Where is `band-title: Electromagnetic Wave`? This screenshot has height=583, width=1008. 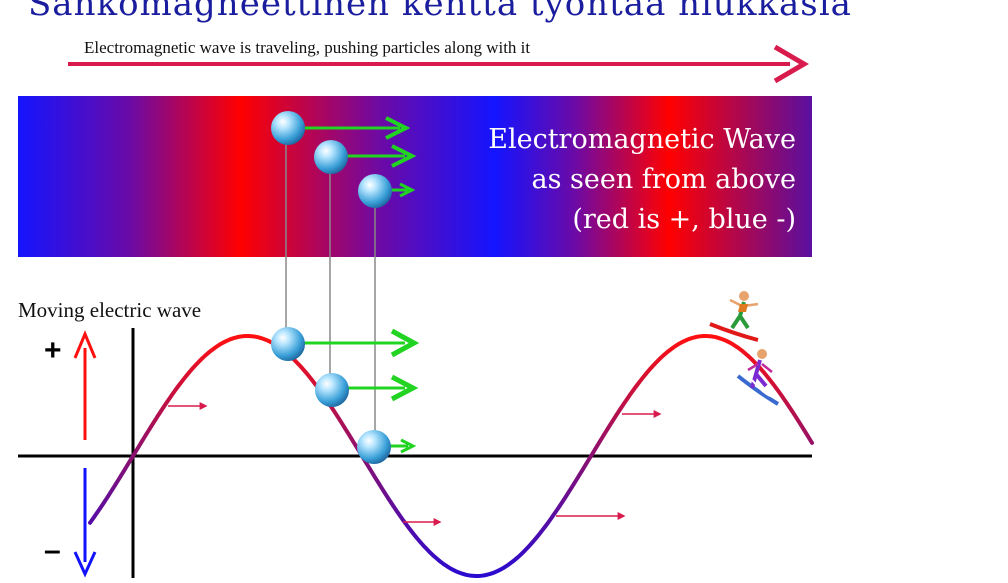
band-title: Electromagnetic Wave is located at coordinates (642, 139).